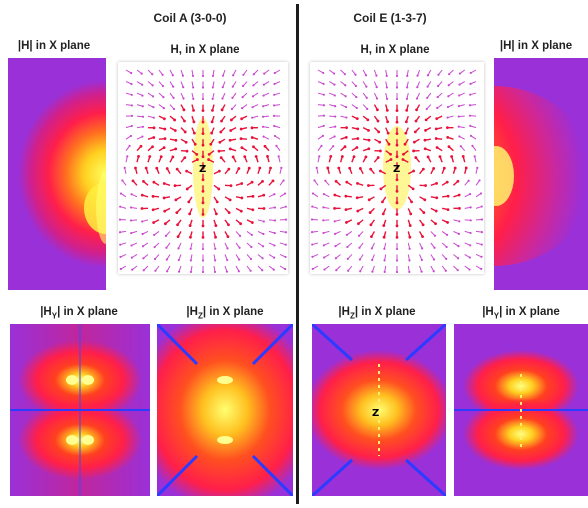 Image resolution: width=588 pixels, height=508 pixels. I want to click on coil-a-title: Coil A (3-0-0), so click(190, 18).